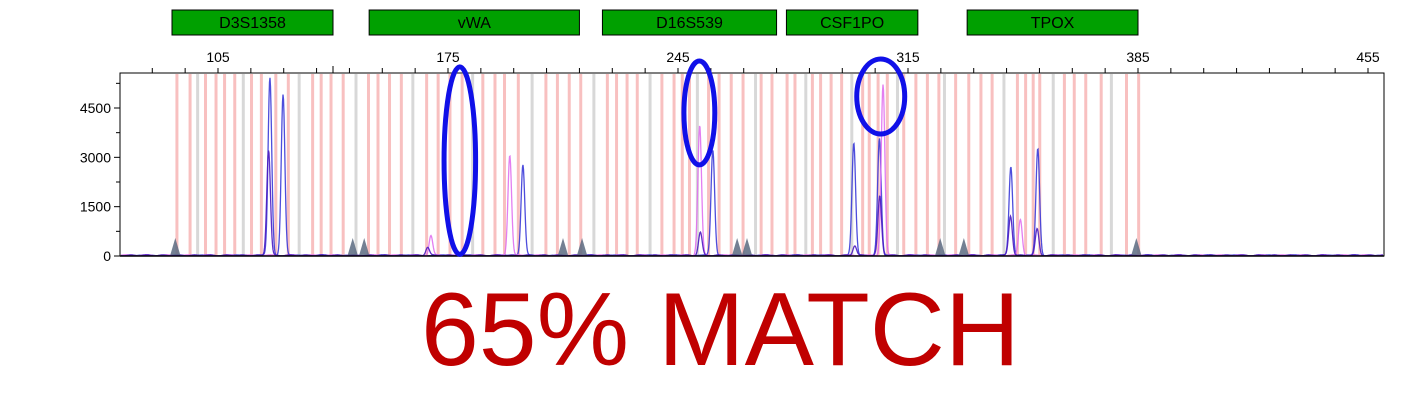 This screenshot has width=1401, height=414. Describe the element at coordinates (95, 207) in the screenshot. I see `y-tick-label: 1500` at that location.